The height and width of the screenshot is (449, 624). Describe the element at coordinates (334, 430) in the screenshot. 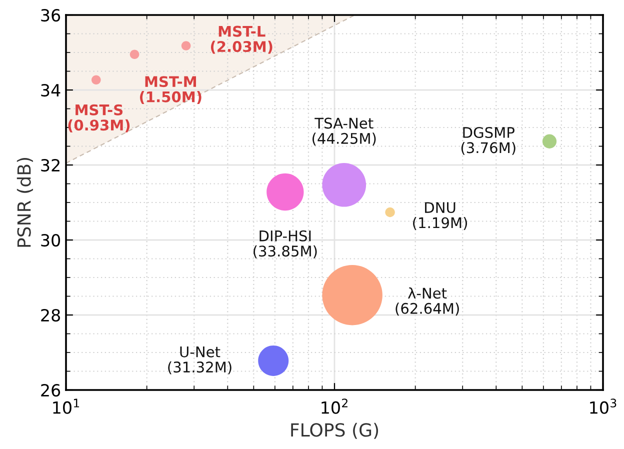

I see `x-axis-title: FLOPS (G)` at that location.